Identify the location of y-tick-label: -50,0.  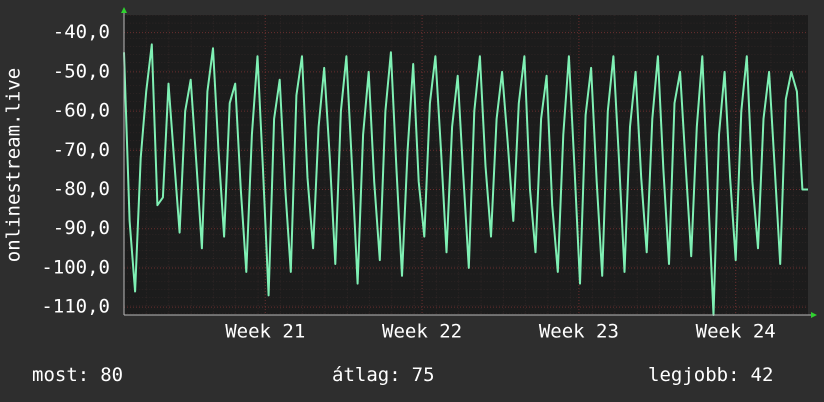
(81, 71).